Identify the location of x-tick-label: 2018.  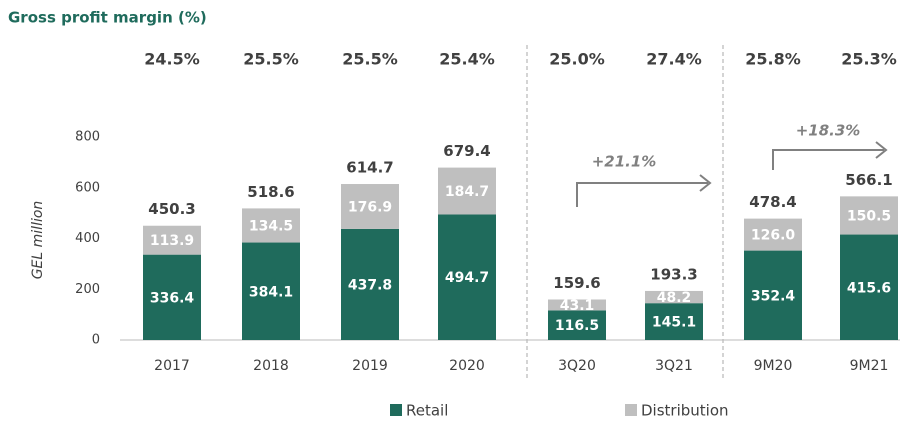
(271, 366).